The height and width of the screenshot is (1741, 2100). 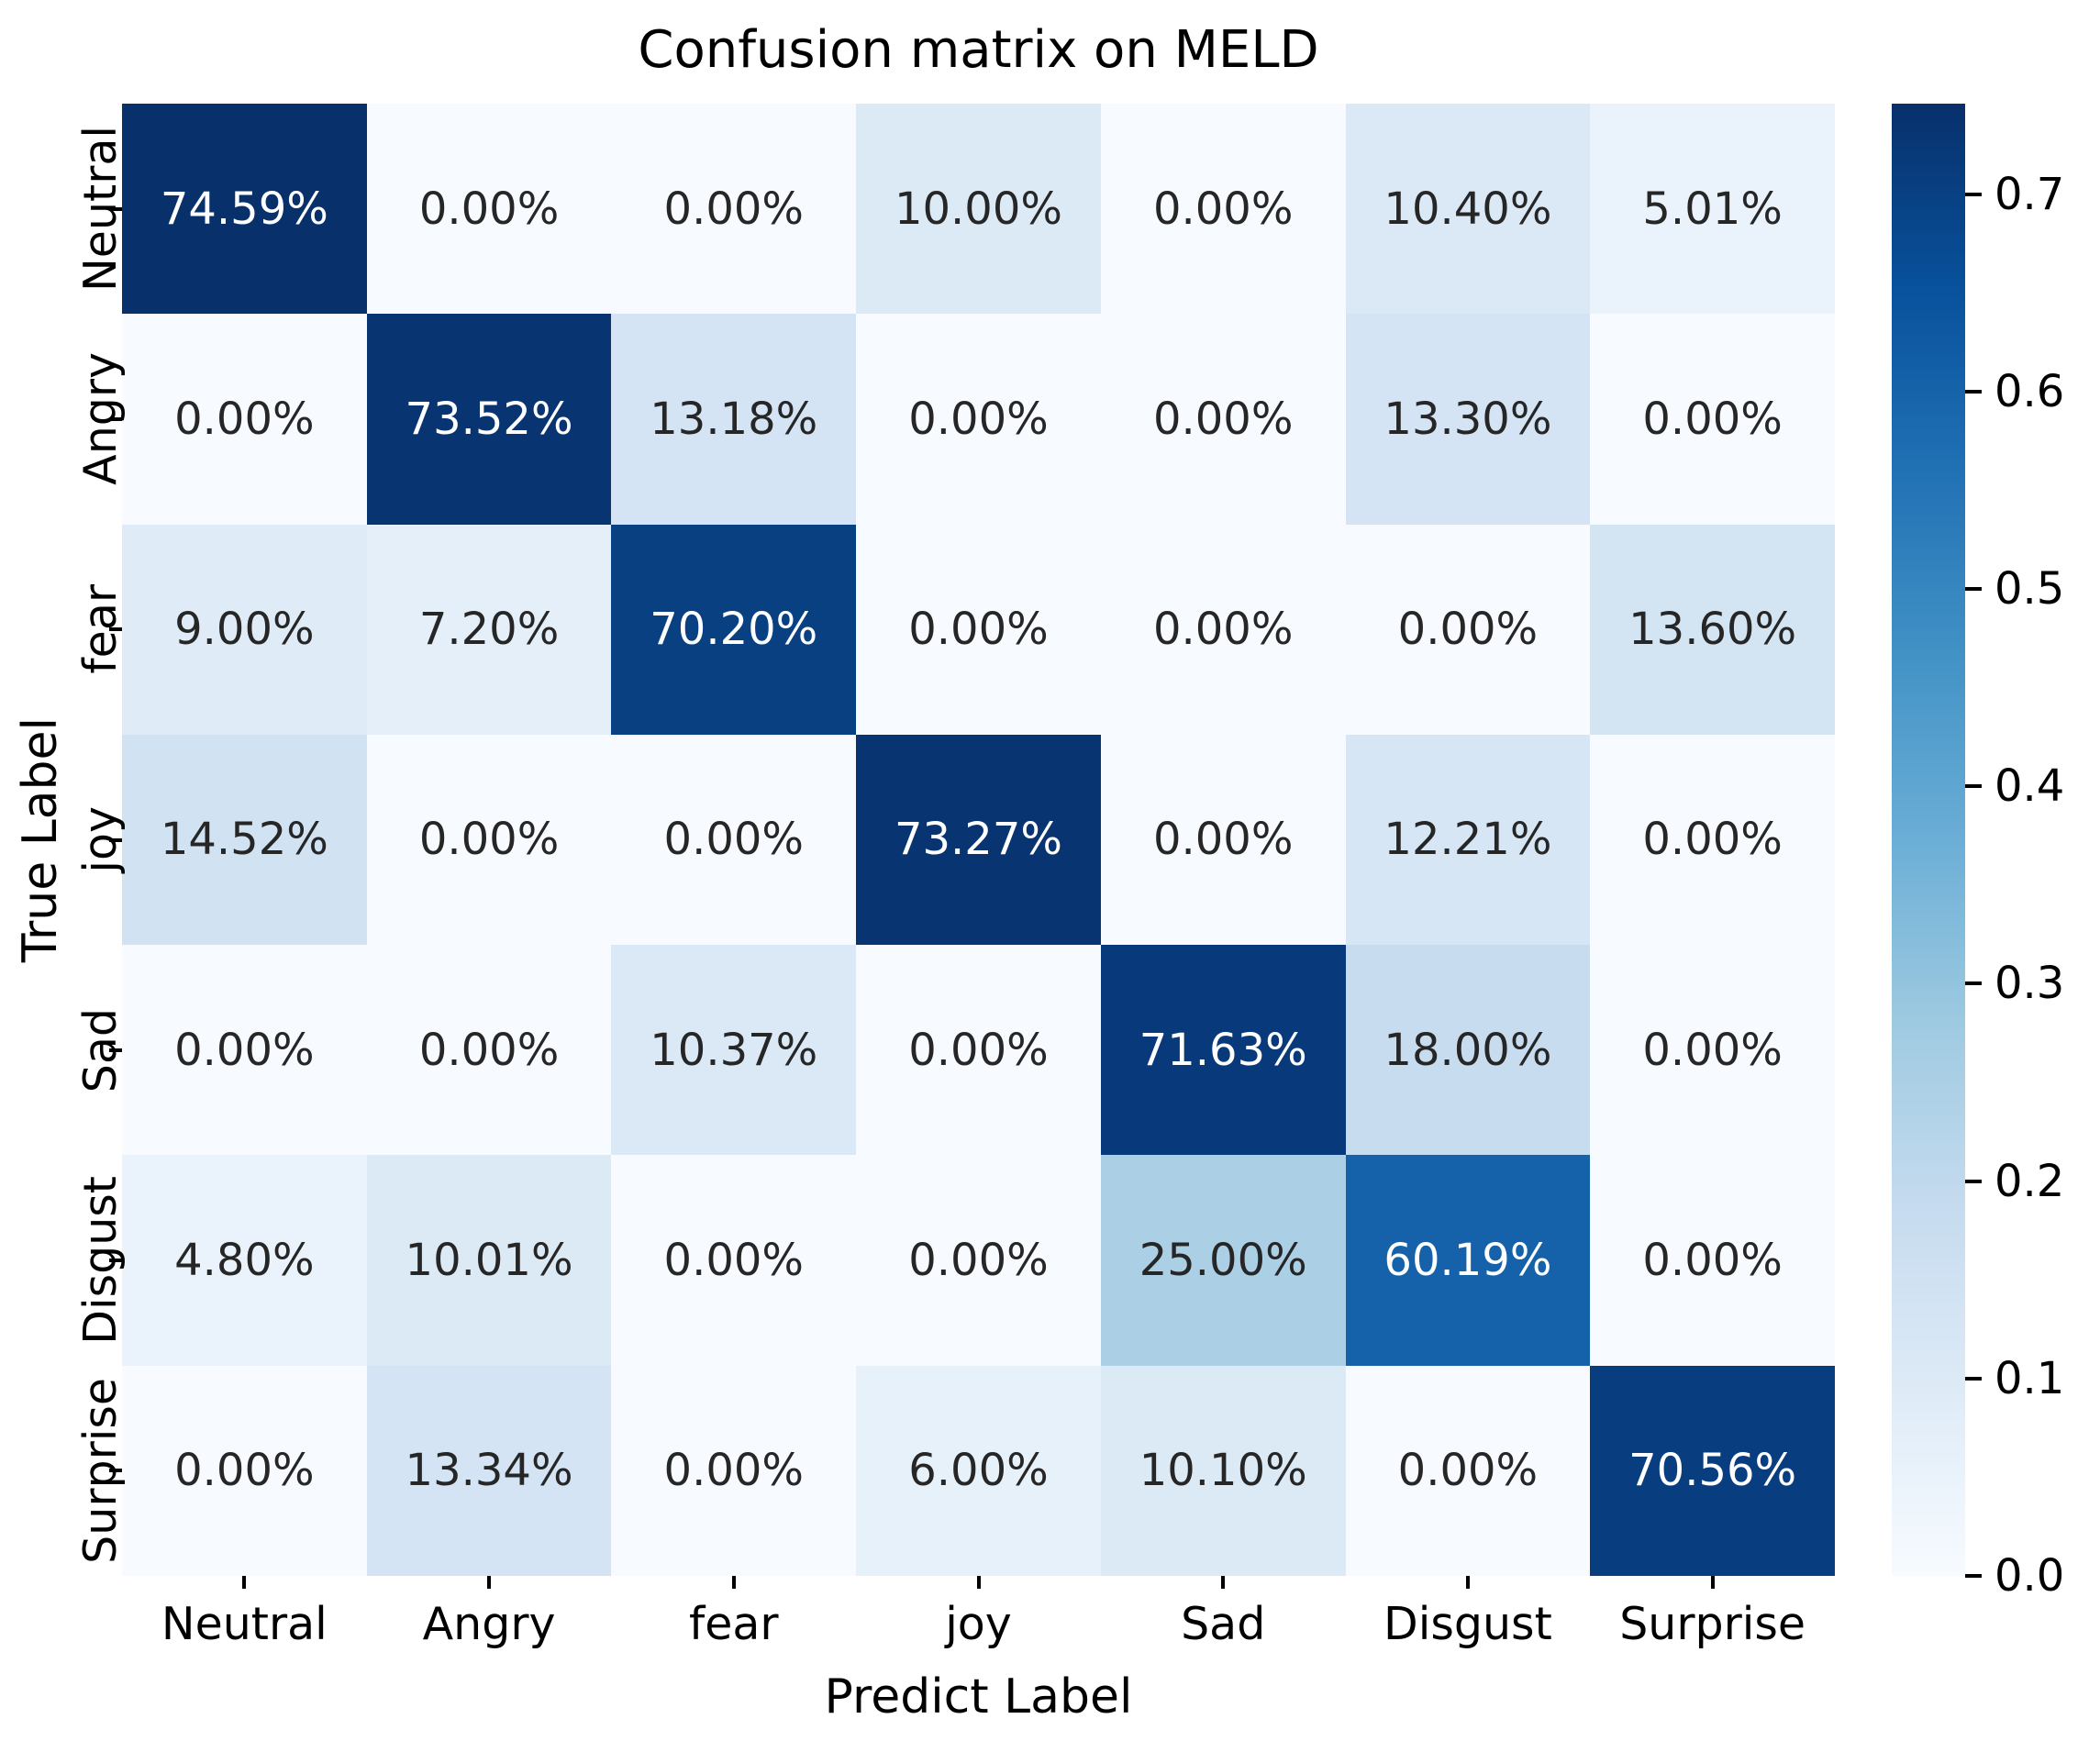 I want to click on heatmap-cell-fear-Surprise: 13.60%, so click(x=1713, y=629).